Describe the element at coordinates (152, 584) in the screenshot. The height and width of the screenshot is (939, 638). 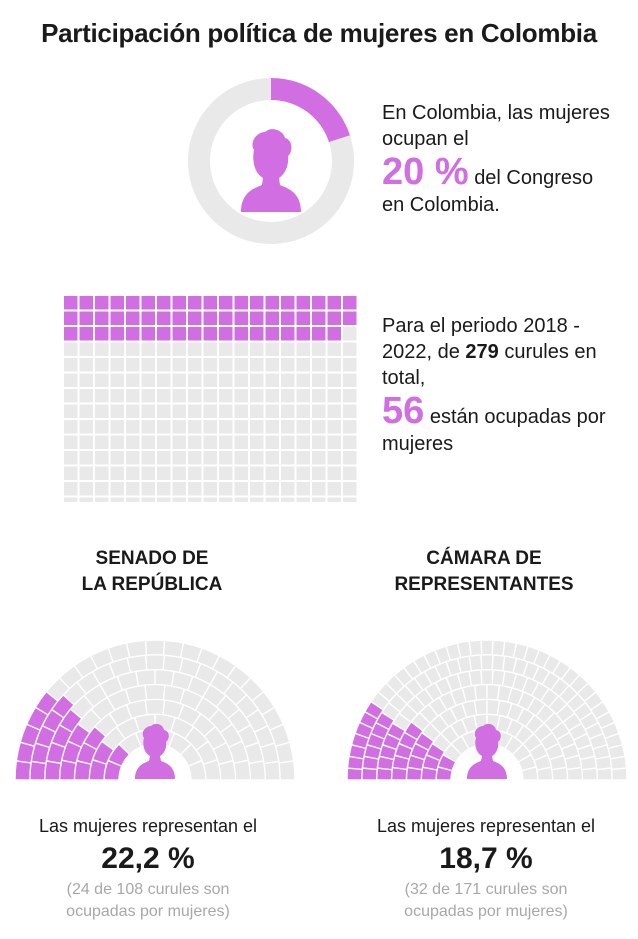
I see `senate-title-line2: LA REPÚBLICA` at that location.